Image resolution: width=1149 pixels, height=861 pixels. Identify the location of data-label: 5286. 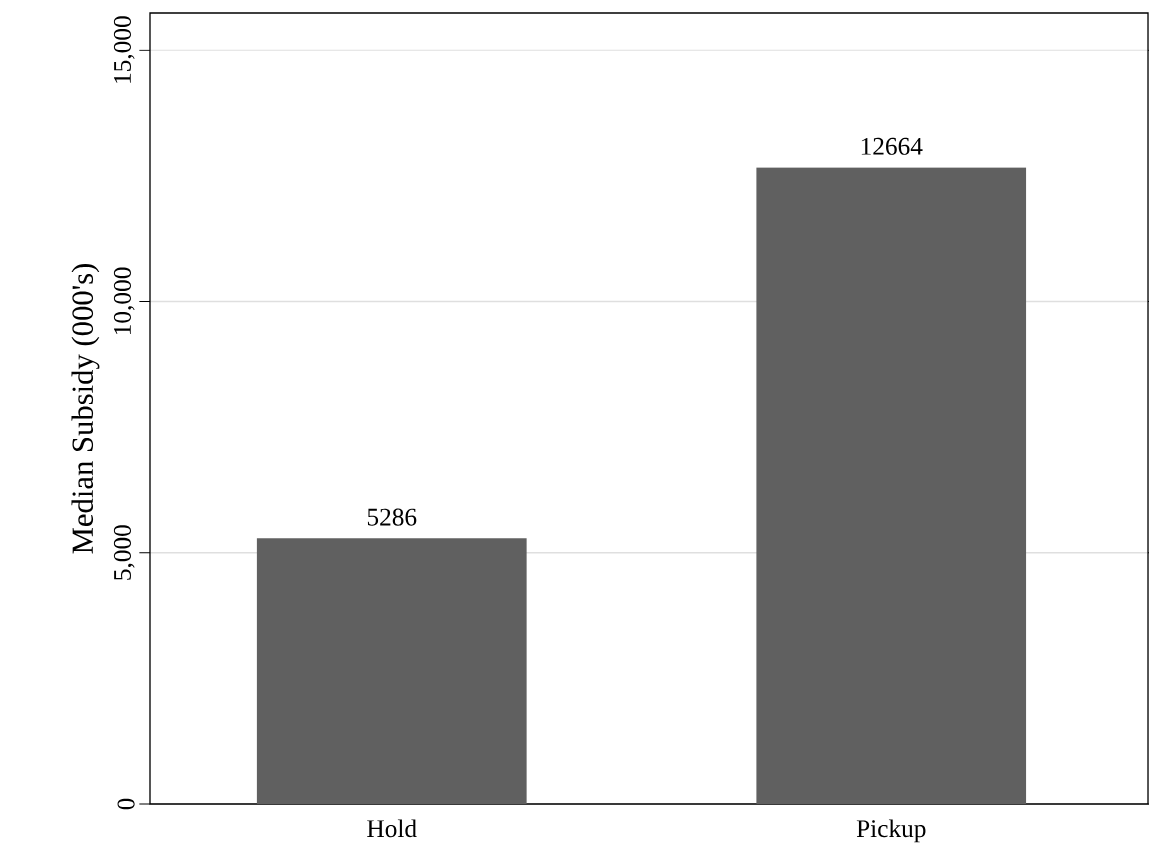
(392, 517).